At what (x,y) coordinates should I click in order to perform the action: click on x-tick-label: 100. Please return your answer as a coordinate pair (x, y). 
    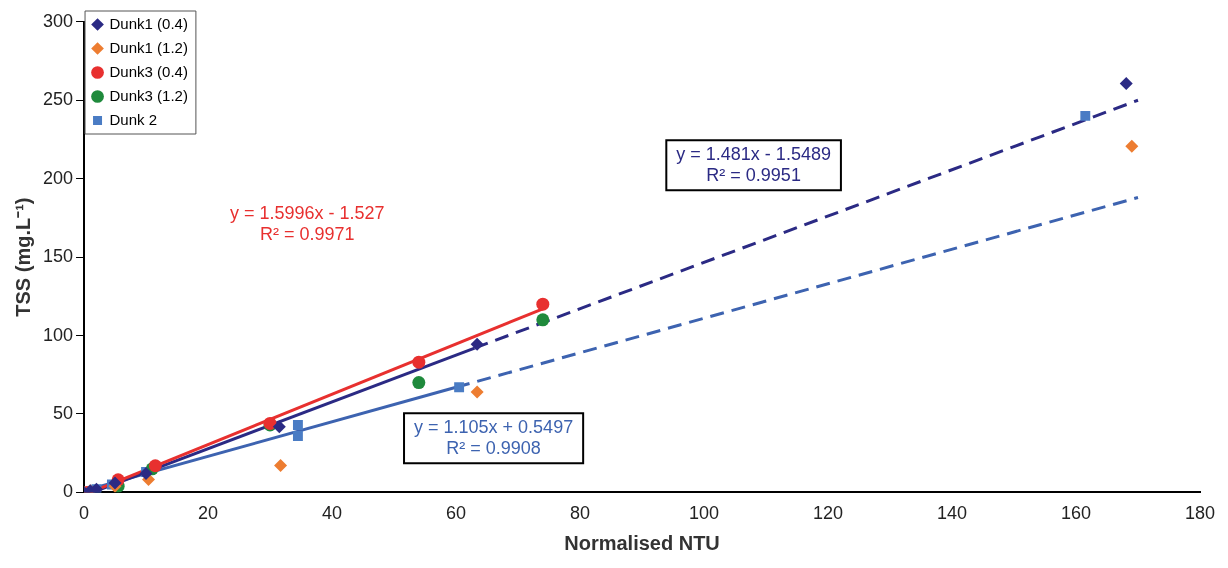
    Looking at the image, I should click on (704, 513).